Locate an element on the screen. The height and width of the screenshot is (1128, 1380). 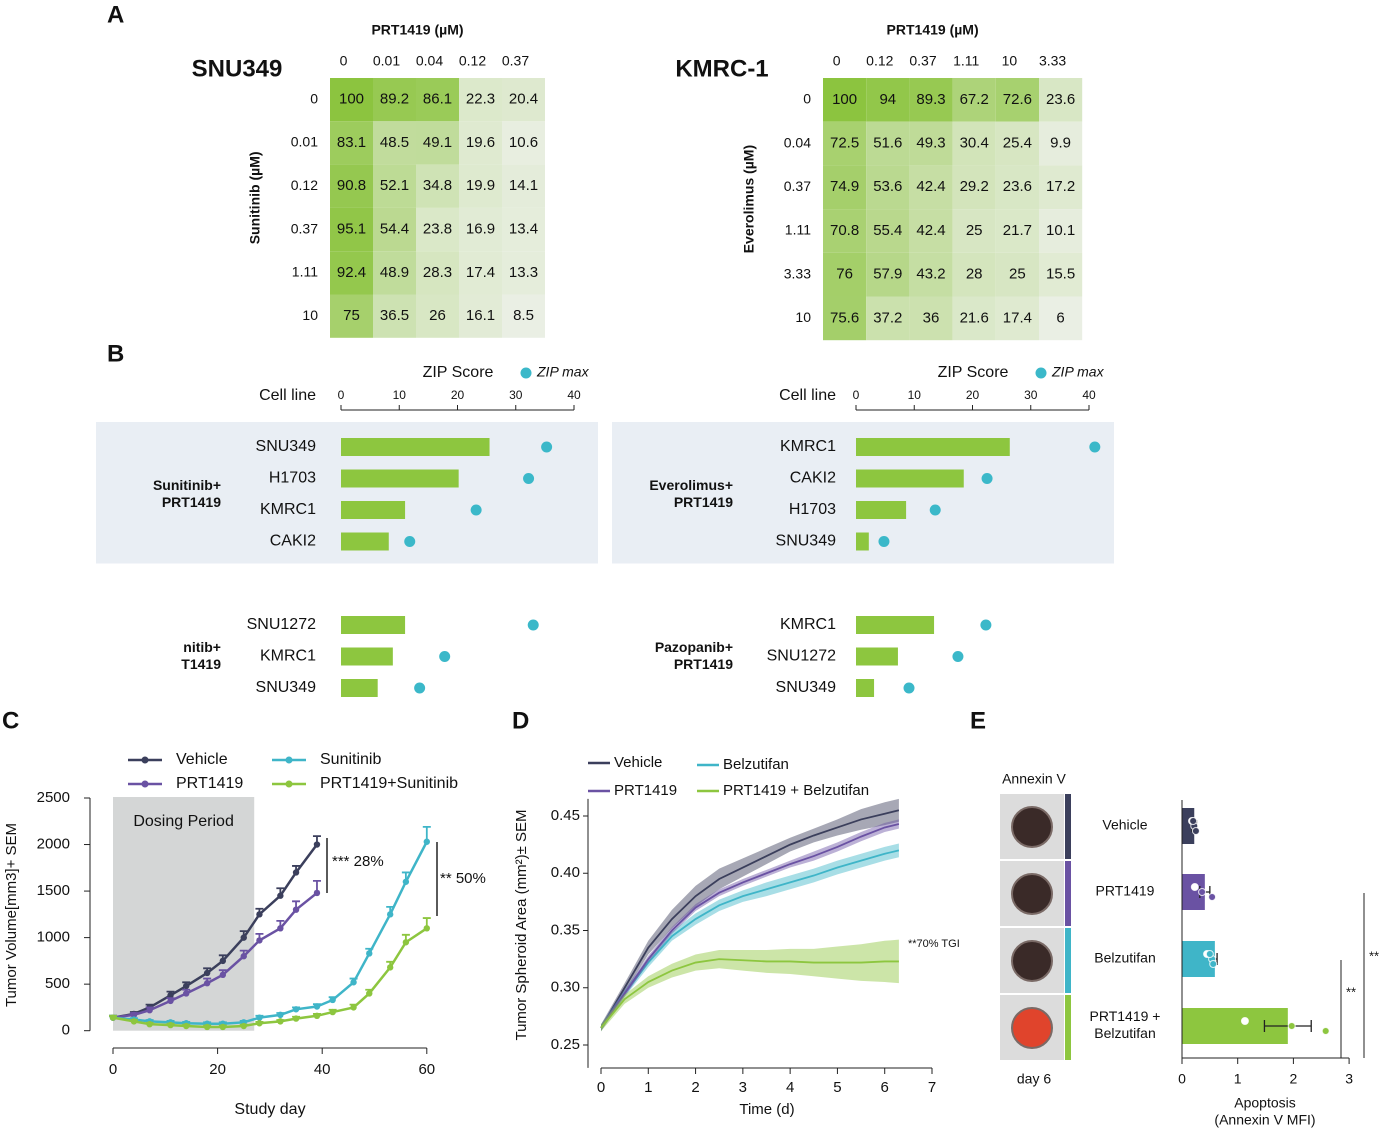
row-label: 0 is located at coordinates (314, 98).